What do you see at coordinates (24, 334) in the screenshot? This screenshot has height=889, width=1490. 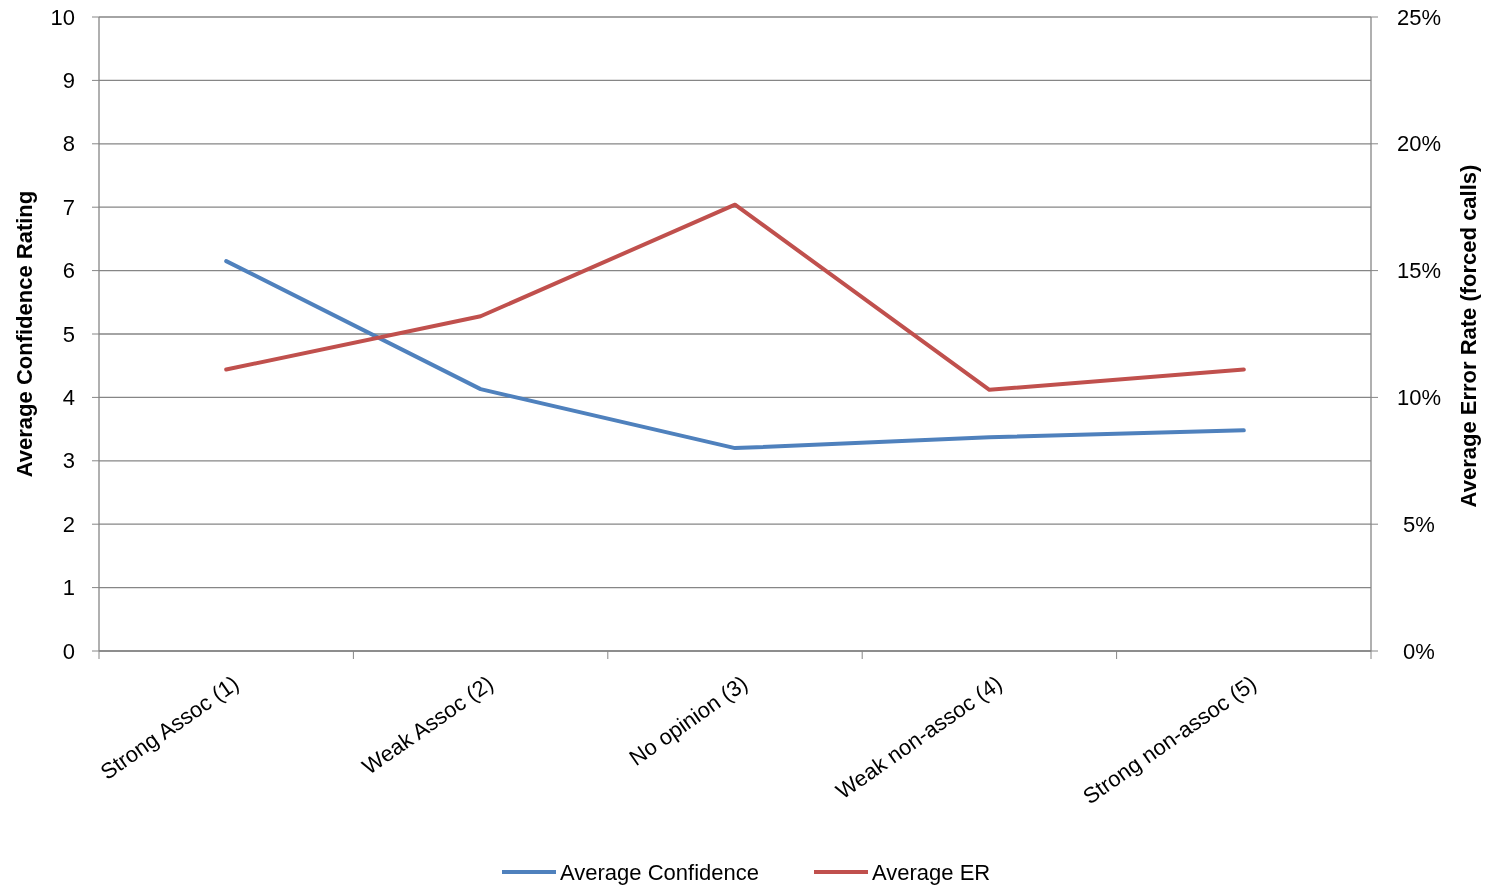 I see `y-axis-title: Average Confidence Rating` at bounding box center [24, 334].